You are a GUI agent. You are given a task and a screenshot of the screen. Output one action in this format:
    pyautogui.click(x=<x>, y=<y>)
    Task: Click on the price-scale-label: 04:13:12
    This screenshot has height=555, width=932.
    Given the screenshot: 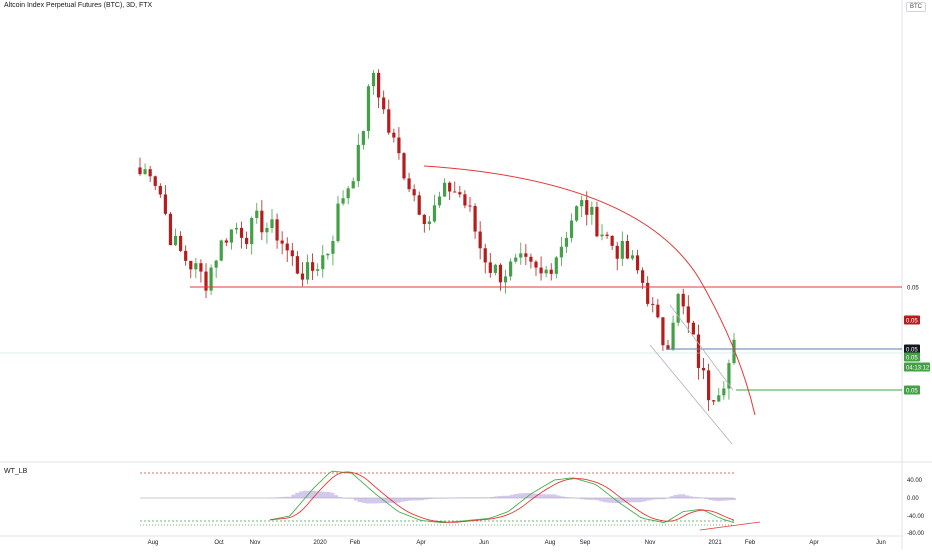 What is the action you would take?
    pyautogui.click(x=917, y=367)
    